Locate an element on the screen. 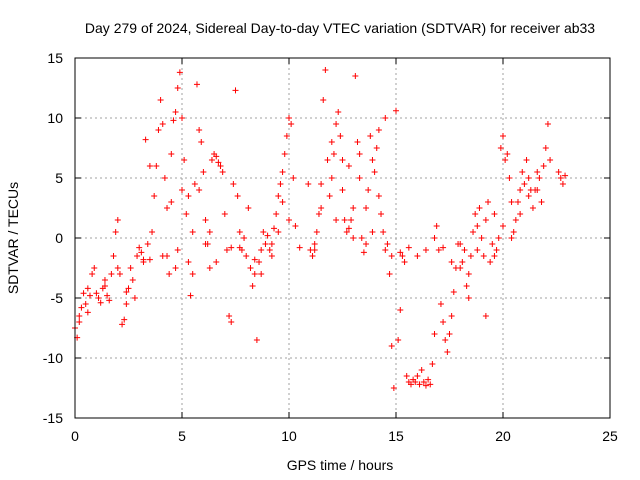 The width and height of the screenshot is (640, 480). x-tick-label: 5 is located at coordinates (182, 436).